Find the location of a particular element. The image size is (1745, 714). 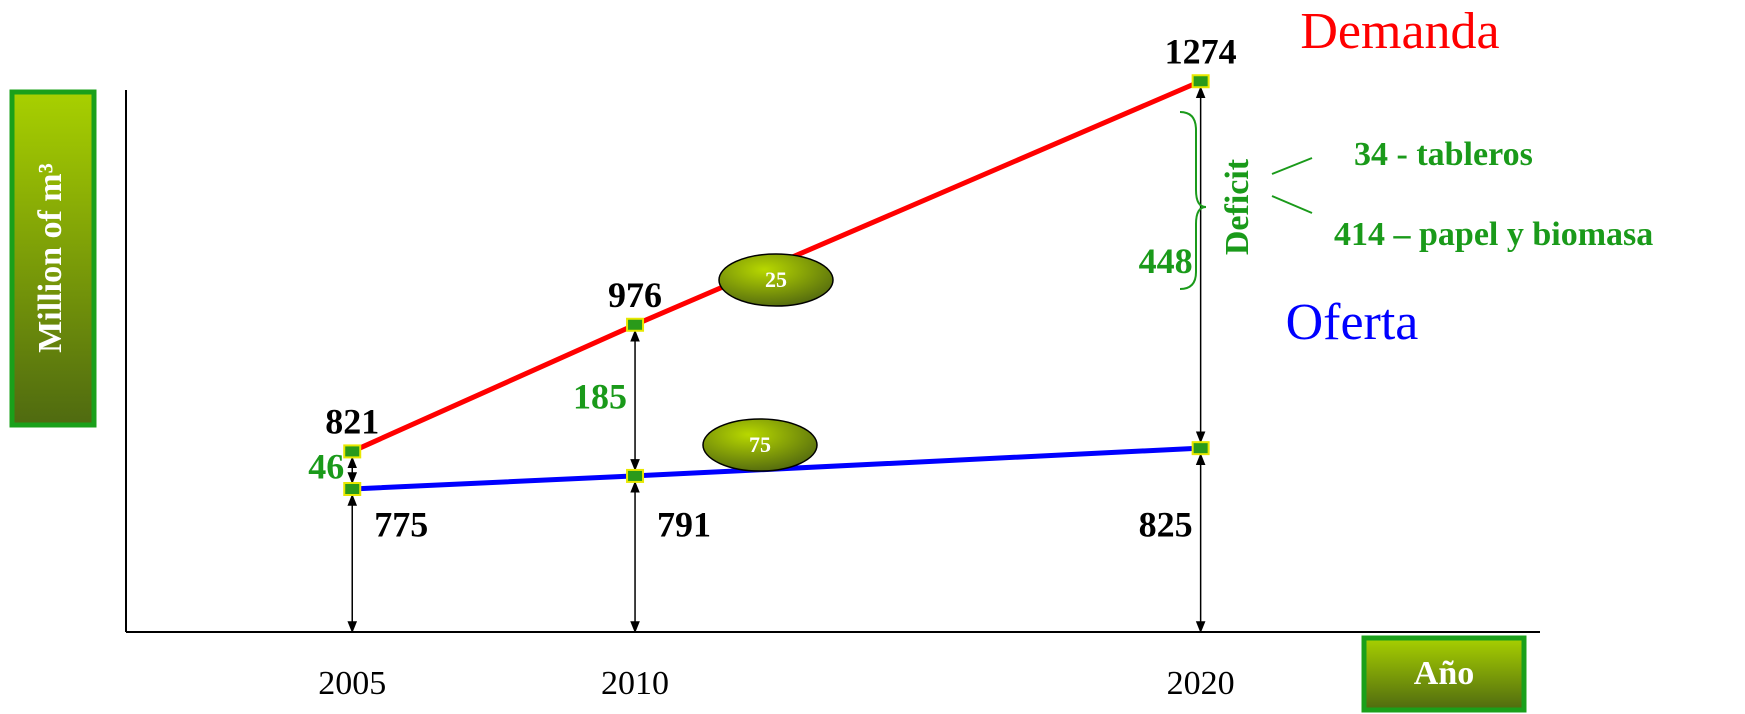

share-label: 75 is located at coordinates (760, 444).